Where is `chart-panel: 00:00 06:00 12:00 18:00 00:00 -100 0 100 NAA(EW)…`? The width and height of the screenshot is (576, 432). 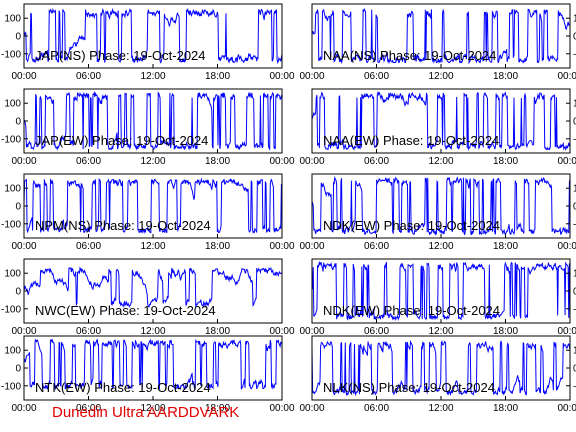 chart-panel: 00:00 06:00 12:00 18:00 00:00 -100 0 100 NAA(EW)… is located at coordinates (437, 127).